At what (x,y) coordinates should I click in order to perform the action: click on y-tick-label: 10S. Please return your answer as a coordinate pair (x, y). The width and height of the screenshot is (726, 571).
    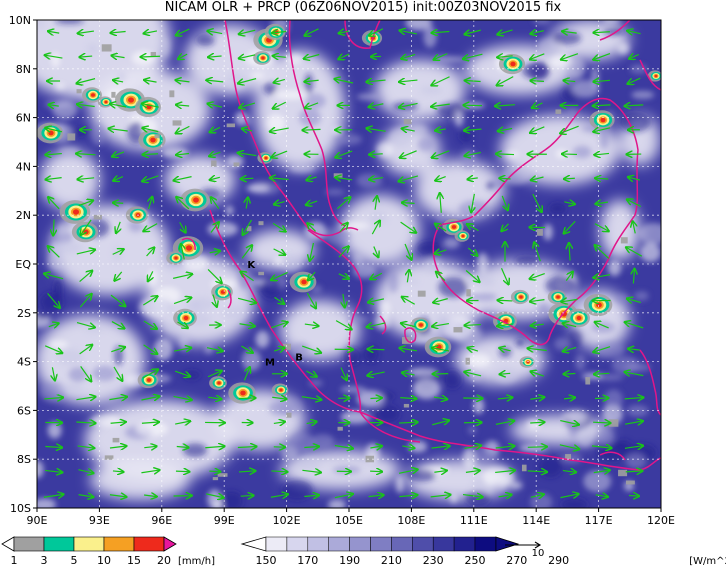
    Looking at the image, I should click on (20, 508).